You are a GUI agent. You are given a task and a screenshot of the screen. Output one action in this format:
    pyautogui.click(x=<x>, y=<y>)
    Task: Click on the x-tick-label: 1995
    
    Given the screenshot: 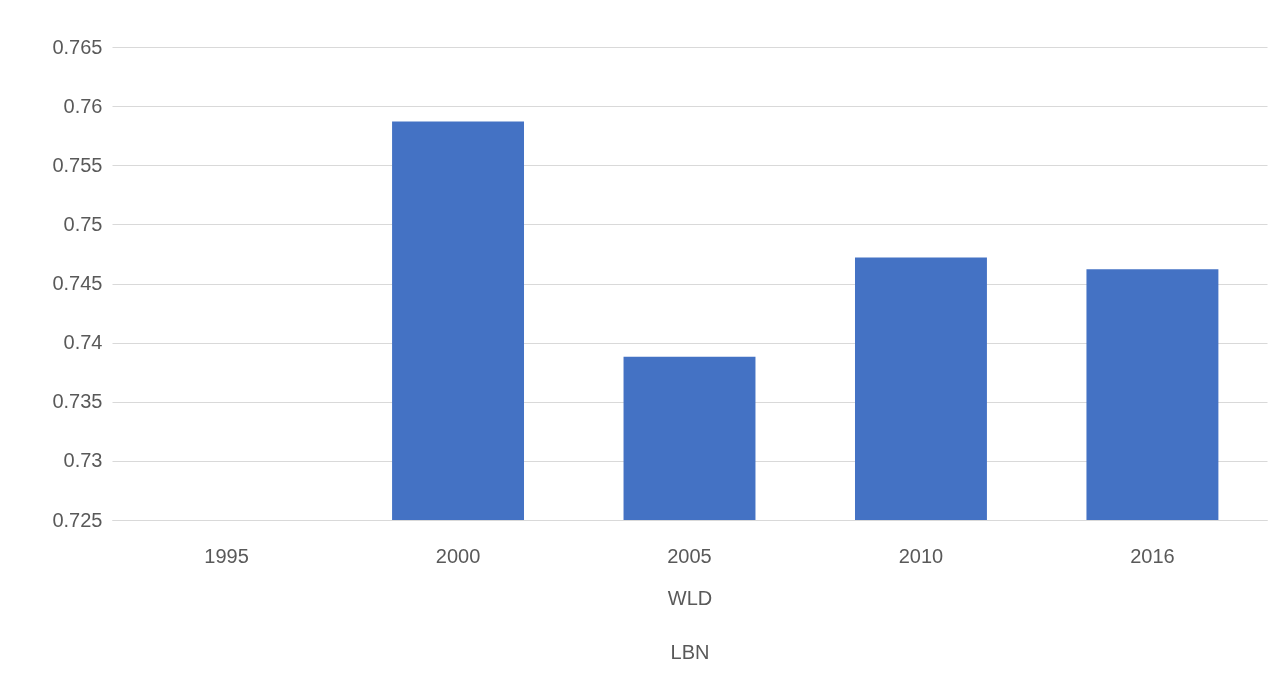 What is the action you would take?
    pyautogui.click(x=226, y=555)
    